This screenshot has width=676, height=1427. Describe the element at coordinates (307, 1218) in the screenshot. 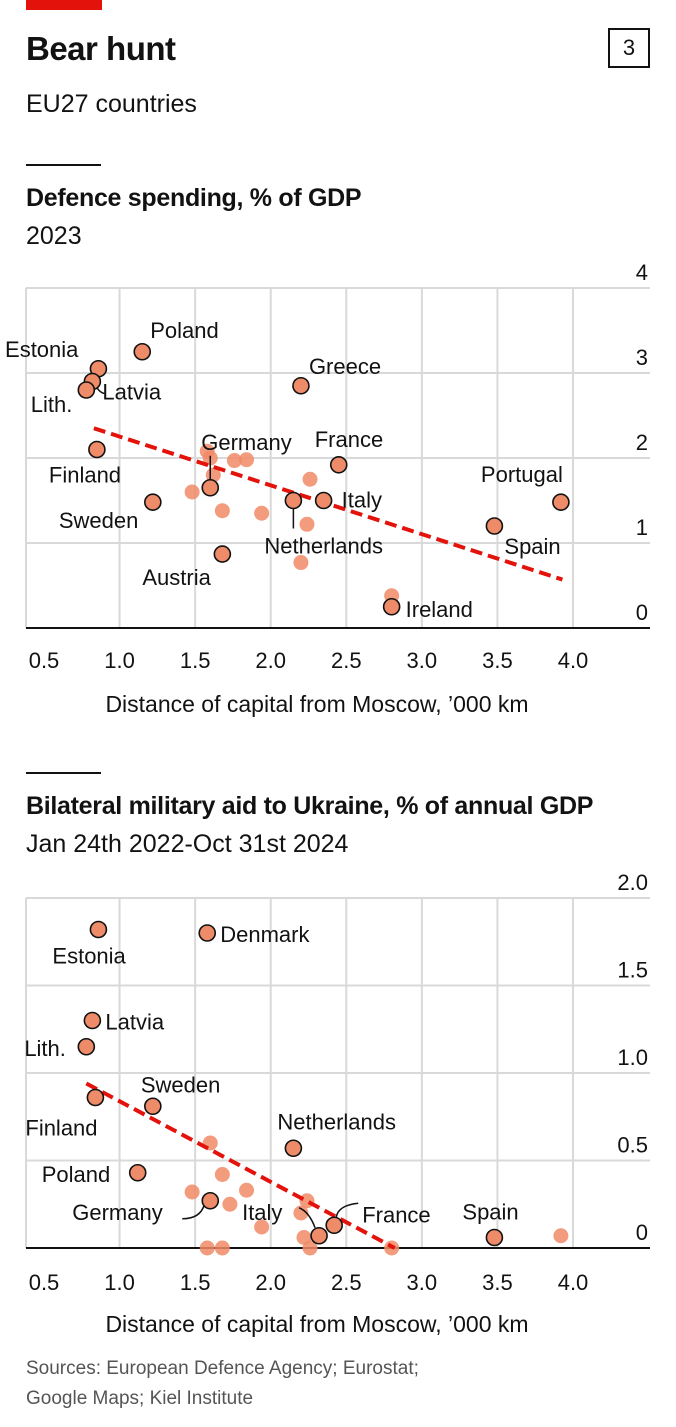

I see `italy-leader-line` at that location.